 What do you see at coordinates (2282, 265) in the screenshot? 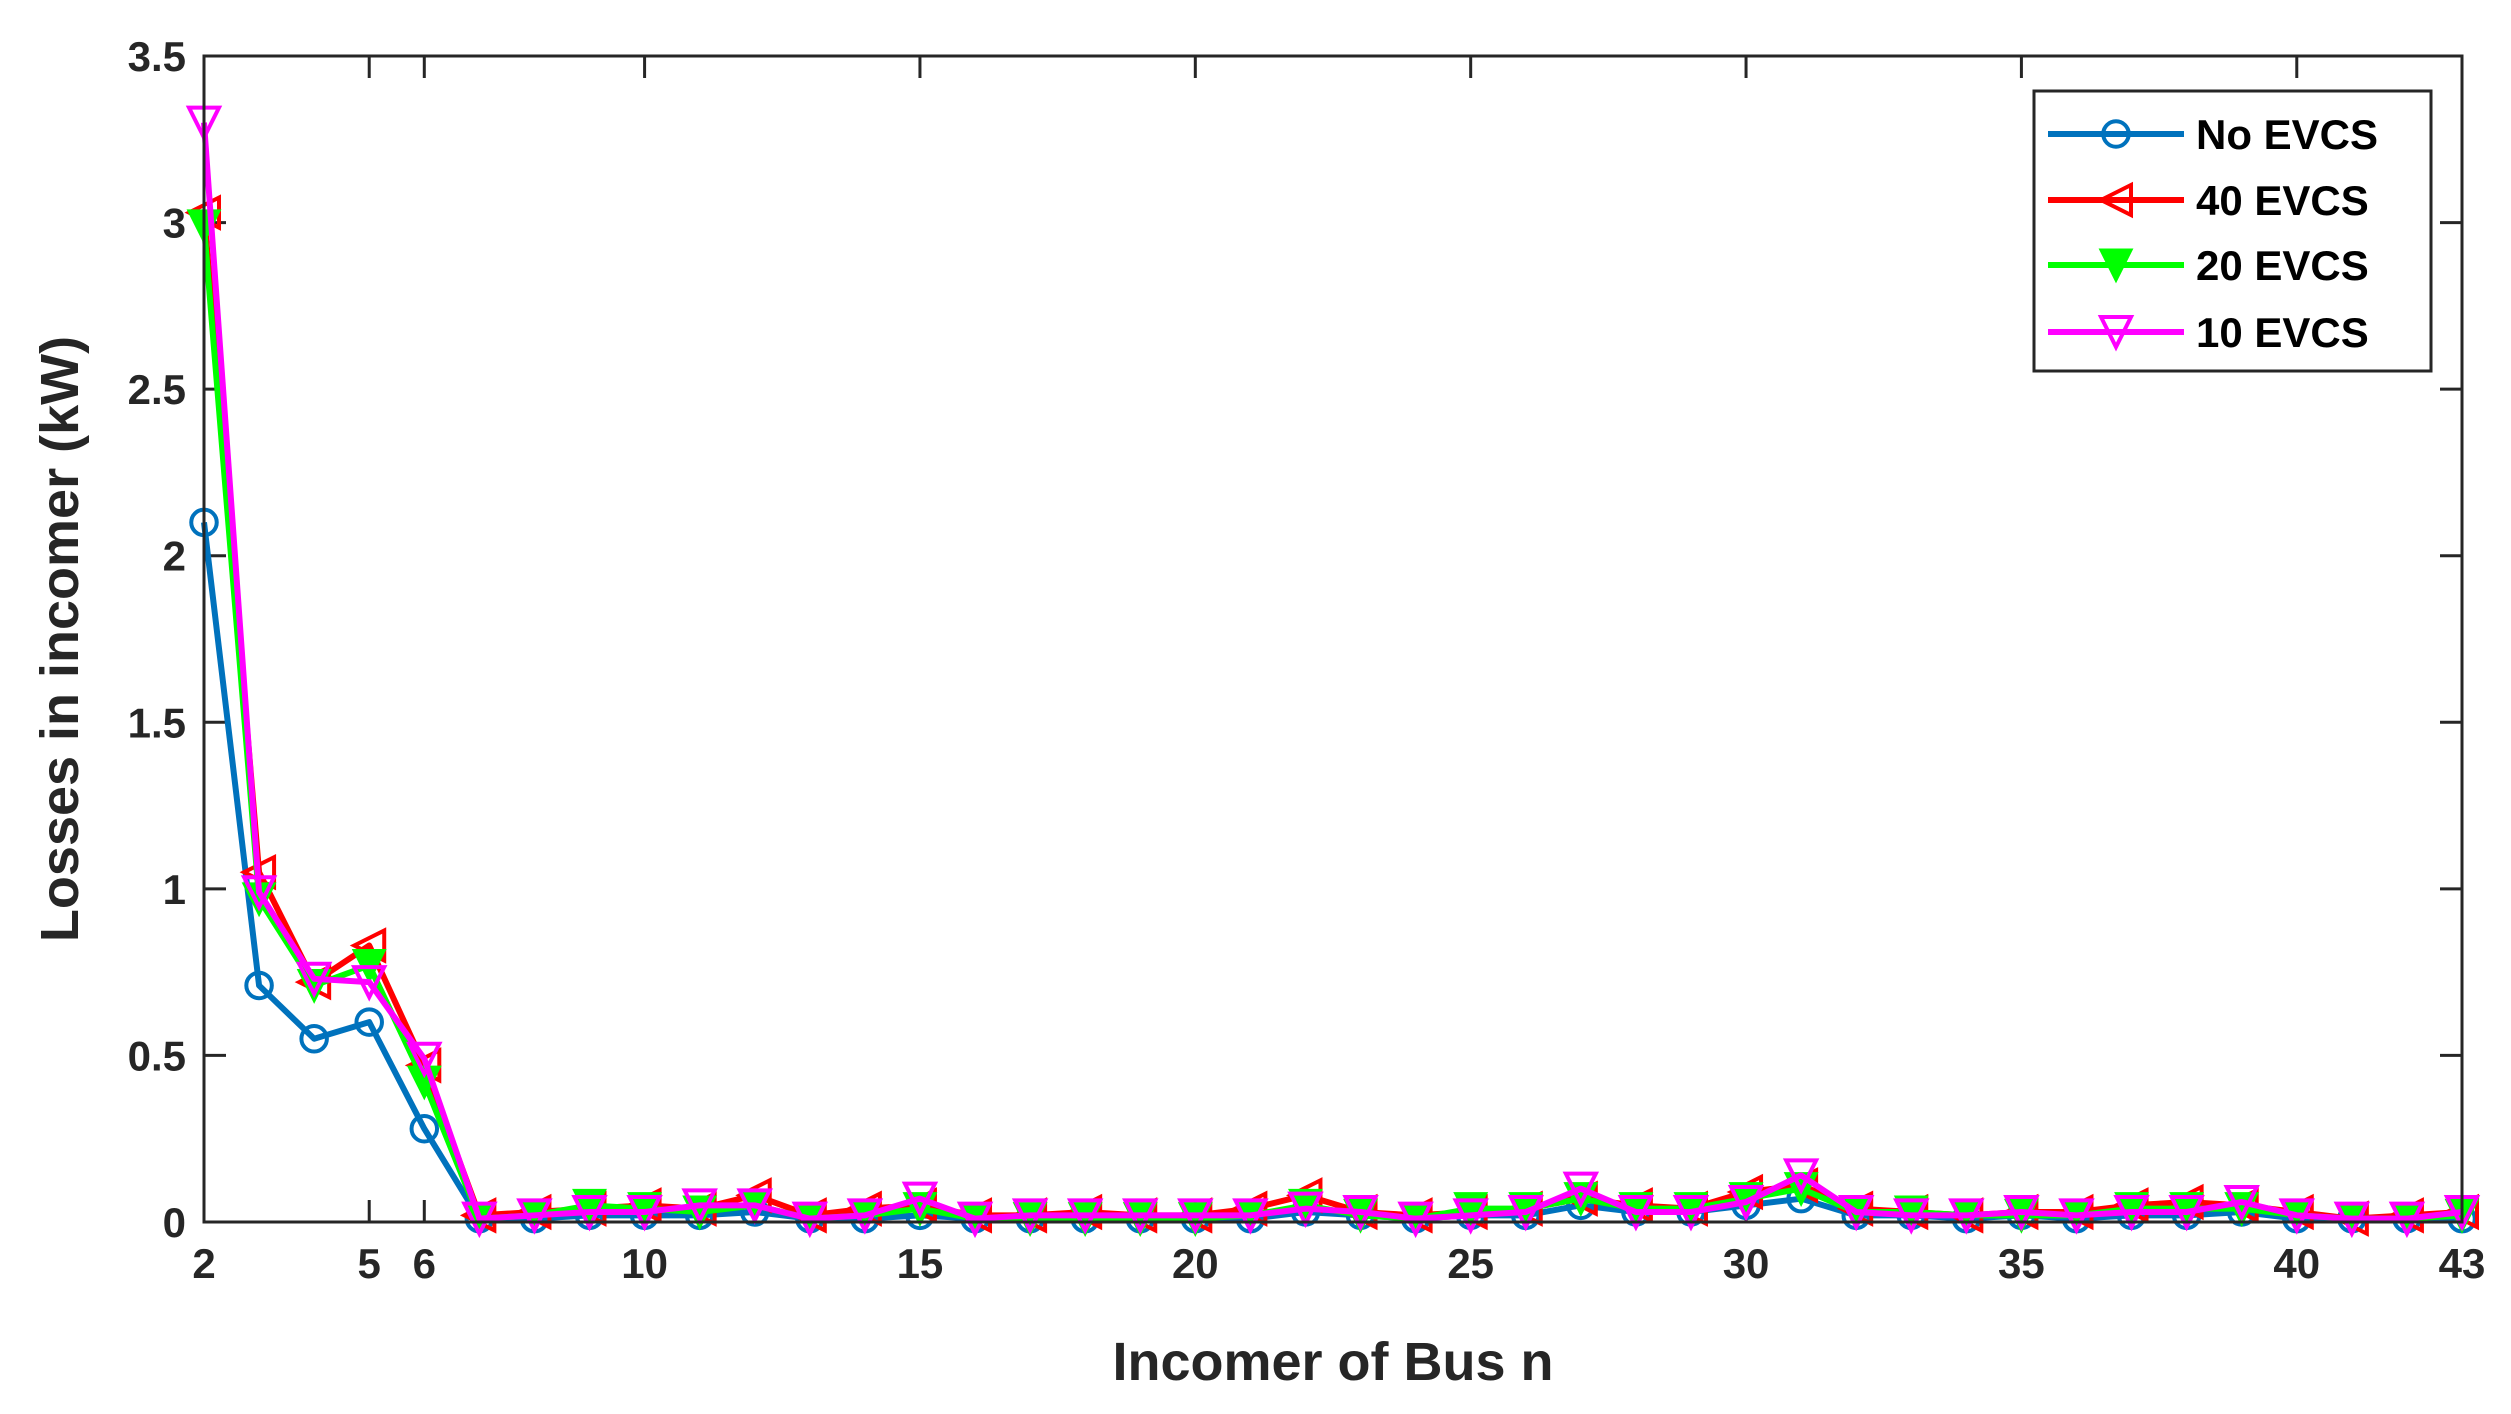
I see `legend-label-2: 20 EVCS` at bounding box center [2282, 265].